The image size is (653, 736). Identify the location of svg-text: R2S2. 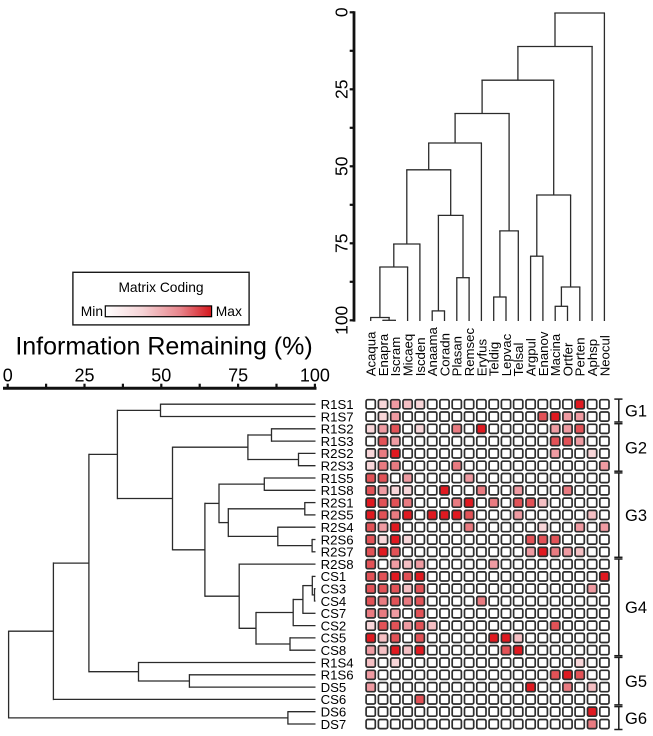
(337, 453).